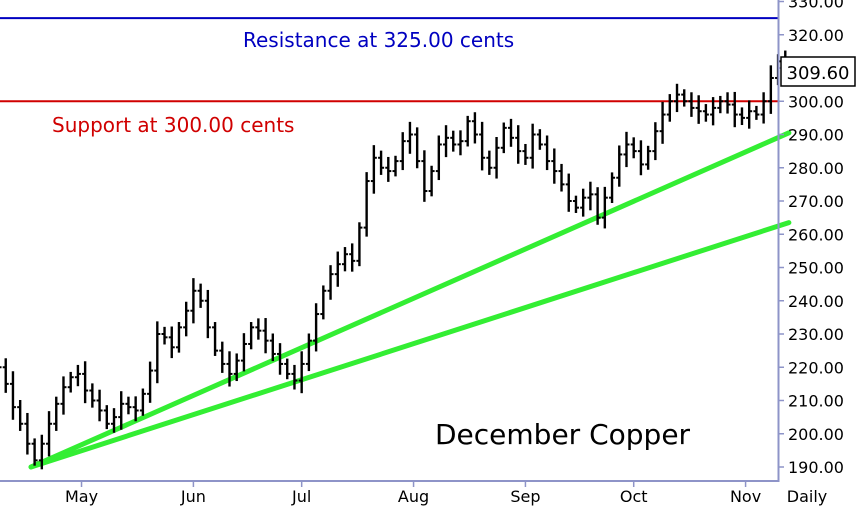  I want to click on y-tick-label: 300.00, so click(816, 101).